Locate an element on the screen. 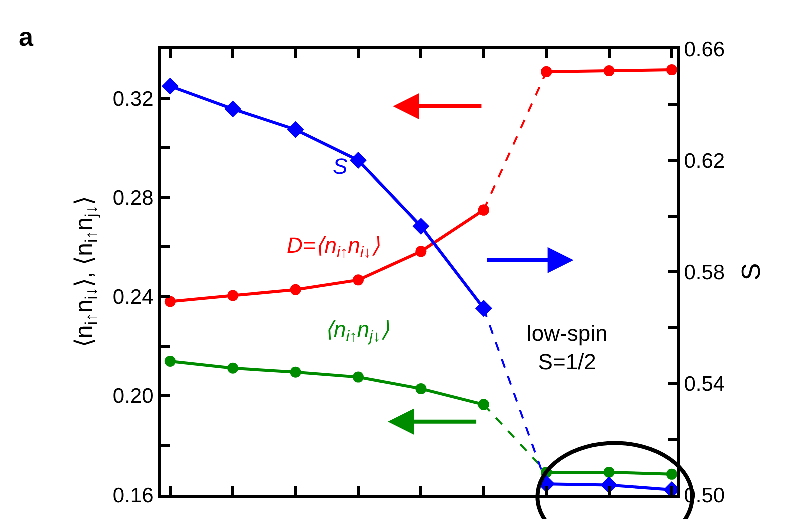 The height and width of the screenshot is (519, 811). y2-axis-title: S is located at coordinates (751, 272).